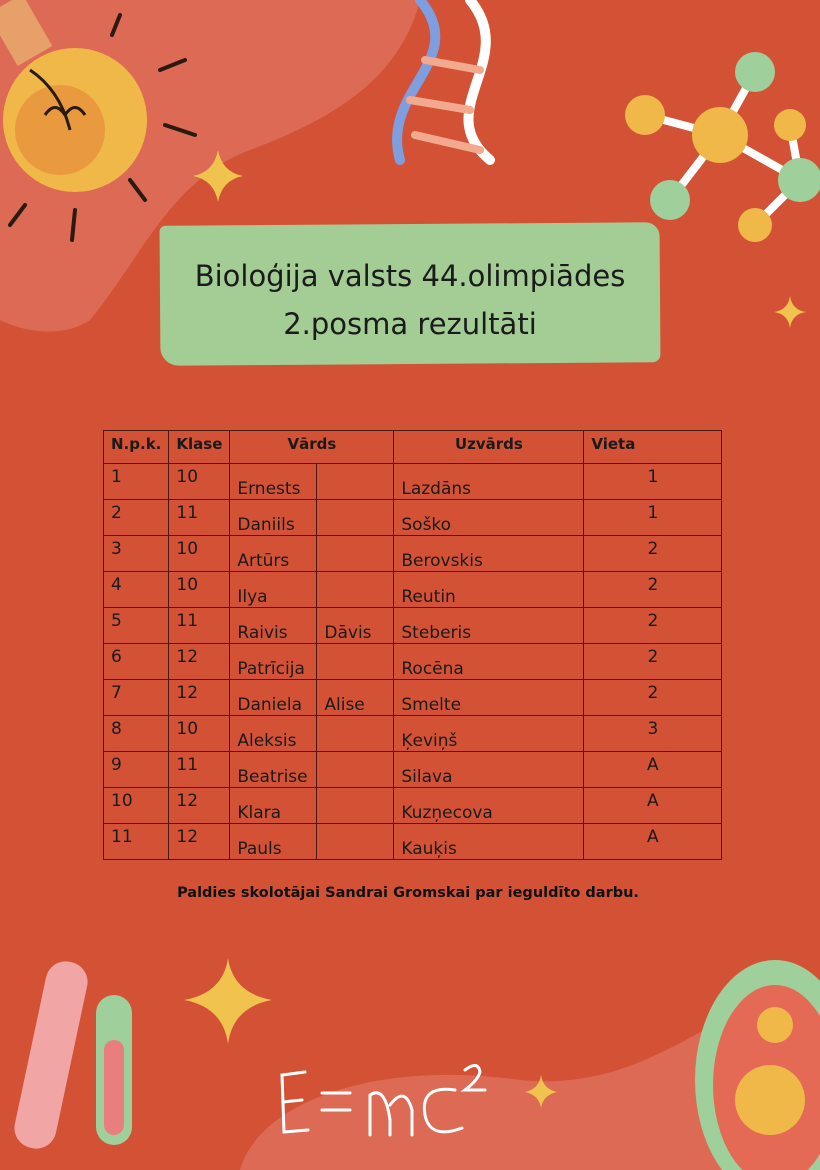 The height and width of the screenshot is (1170, 820). Describe the element at coordinates (136, 447) in the screenshot. I see `header-npk: N.p.k.` at that location.